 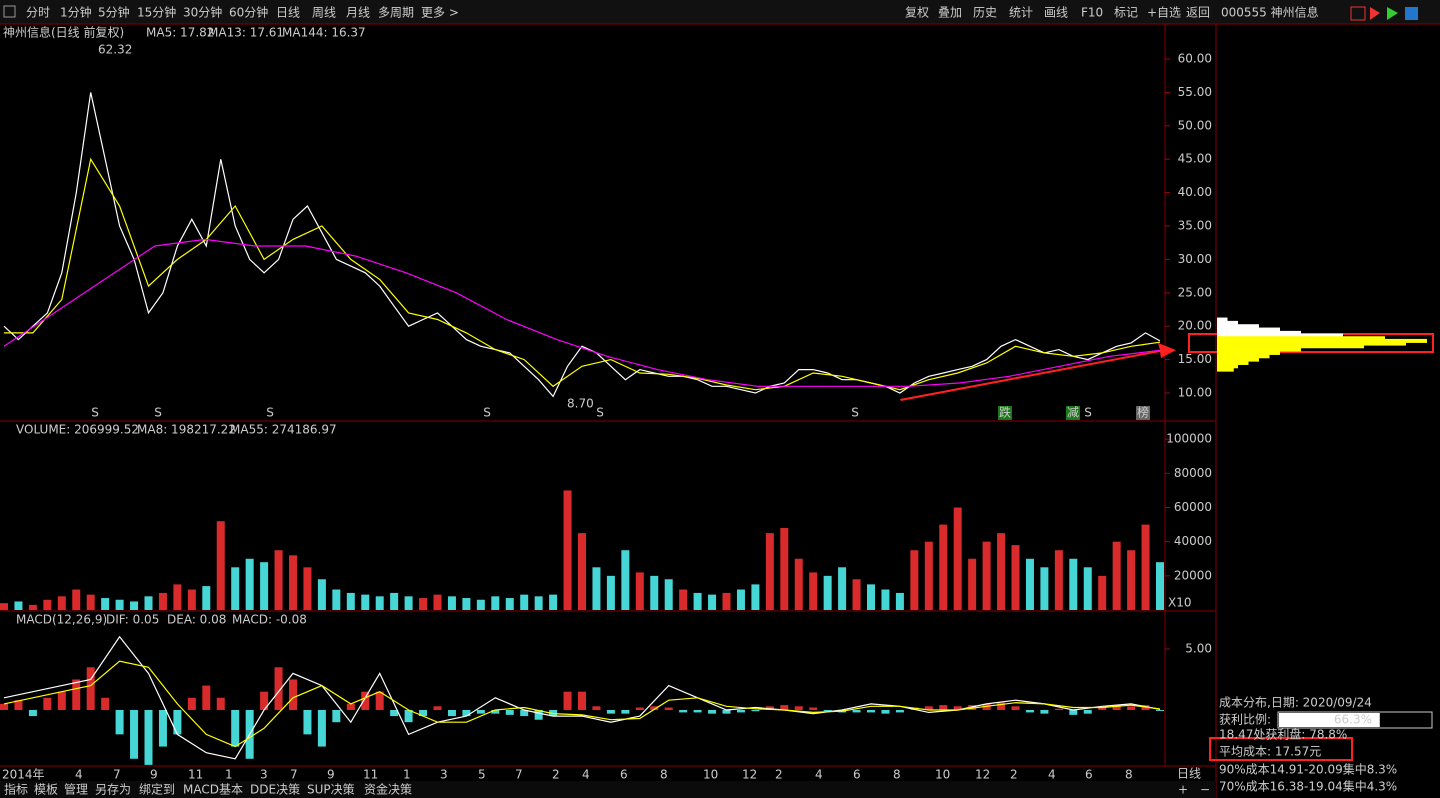 What do you see at coordinates (16, 789) in the screenshot?
I see `bottom-tab: 指标` at bounding box center [16, 789].